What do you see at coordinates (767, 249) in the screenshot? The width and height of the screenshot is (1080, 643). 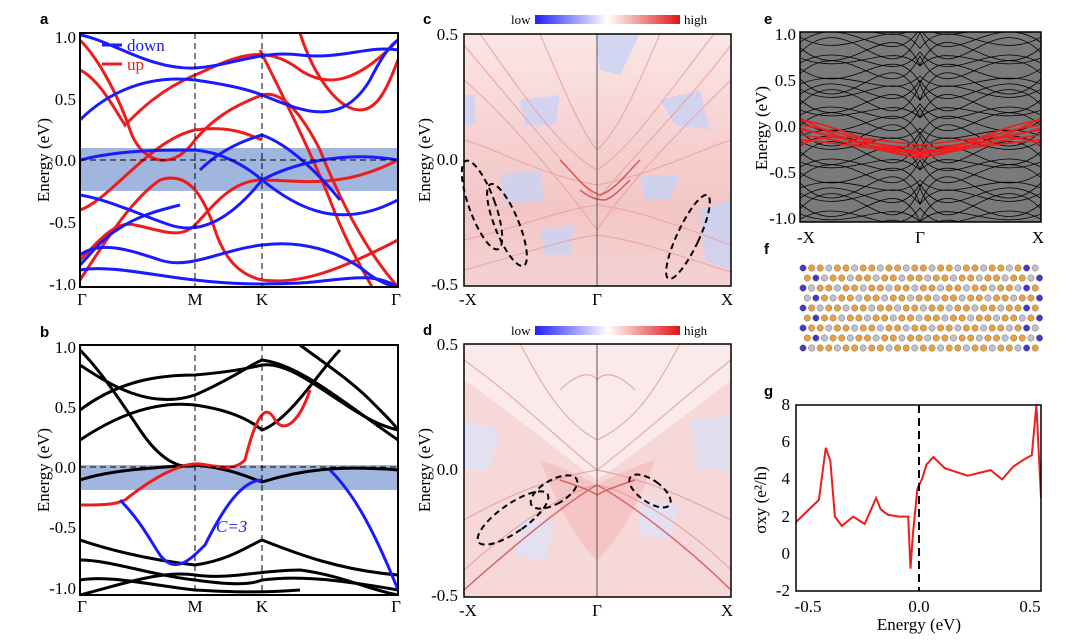 I see `panel-letter-f: f` at bounding box center [767, 249].